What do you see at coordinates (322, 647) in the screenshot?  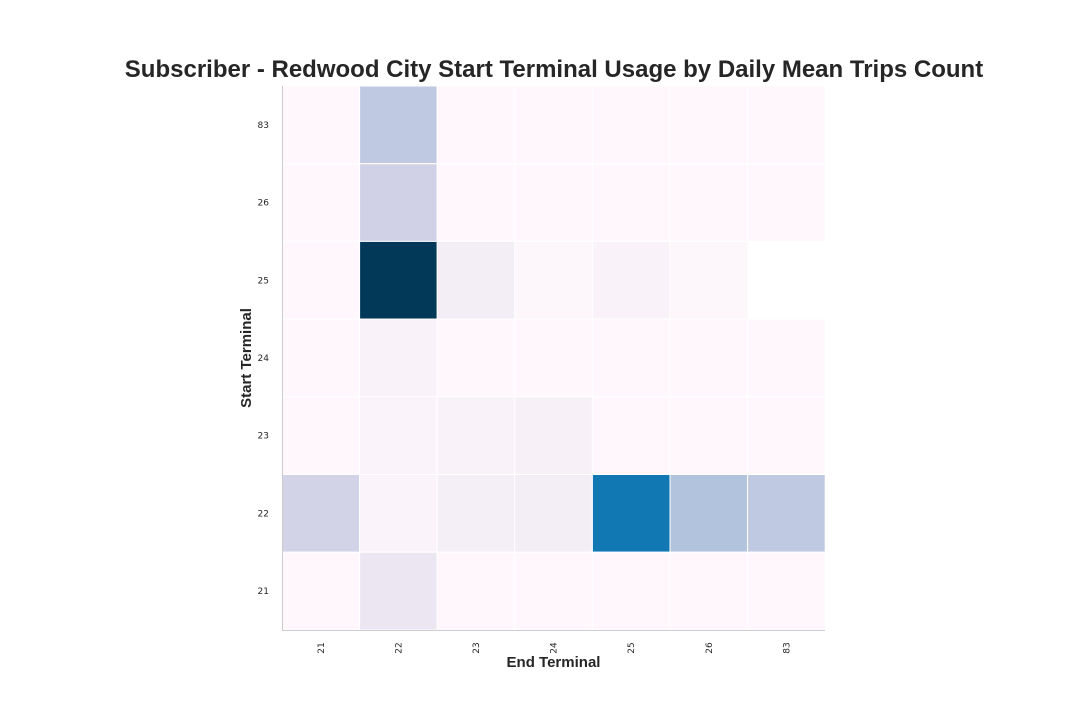 I see `x-tick-label: 21` at bounding box center [322, 647].